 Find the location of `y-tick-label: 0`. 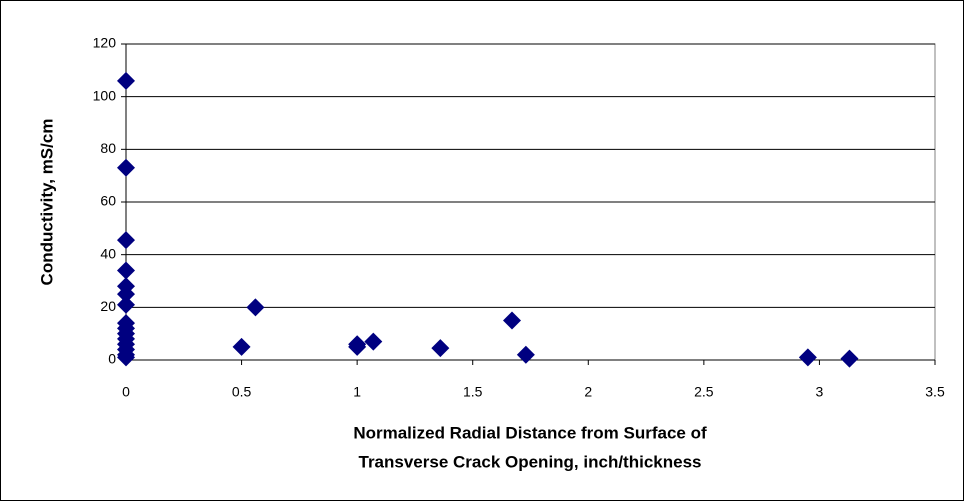

y-tick-label: 0 is located at coordinates (112, 359).